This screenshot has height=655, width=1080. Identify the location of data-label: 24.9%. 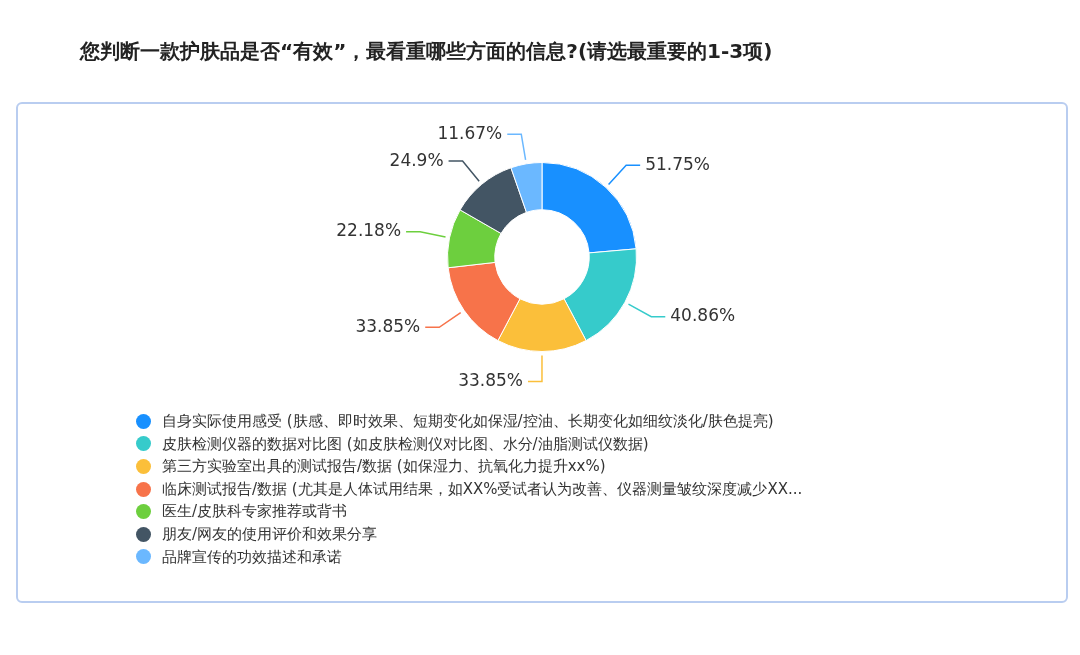
(416, 159).